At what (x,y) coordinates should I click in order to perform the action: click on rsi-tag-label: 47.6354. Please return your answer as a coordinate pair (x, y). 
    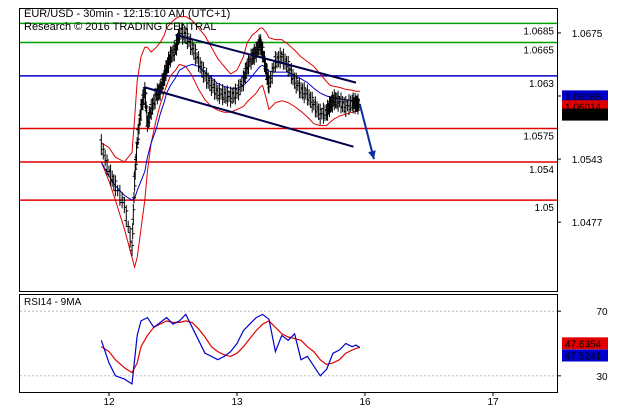
    Looking at the image, I should click on (583, 344).